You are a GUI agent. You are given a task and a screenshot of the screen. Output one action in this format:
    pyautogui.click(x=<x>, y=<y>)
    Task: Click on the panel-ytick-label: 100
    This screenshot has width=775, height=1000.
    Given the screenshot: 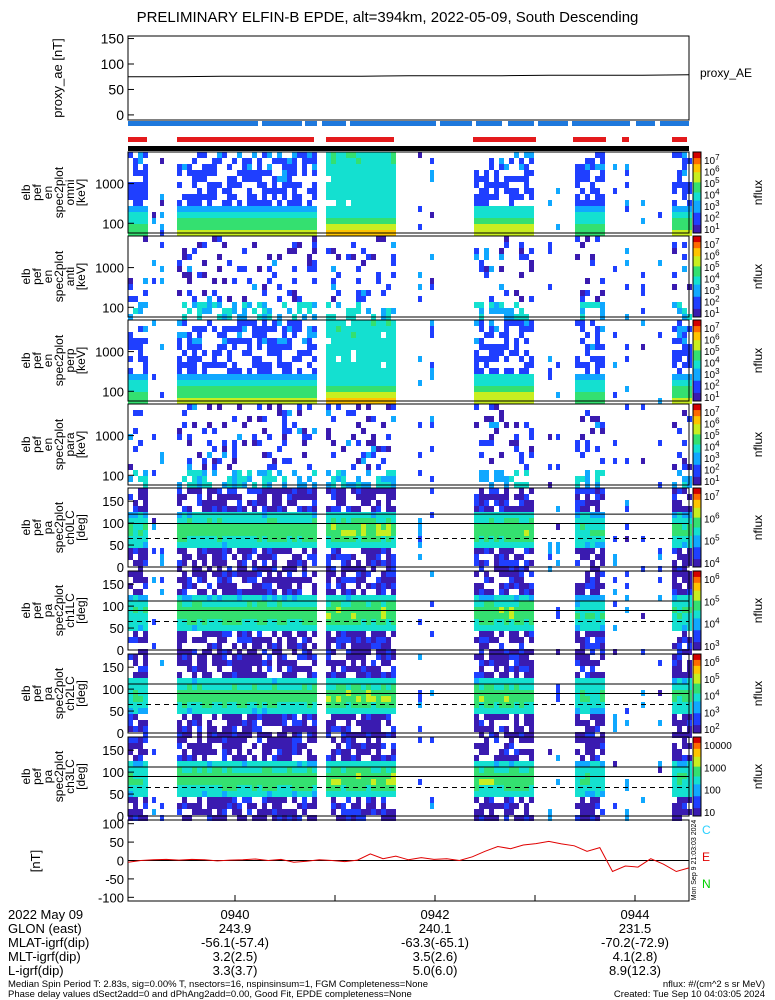 What is the action you would take?
    pyautogui.click(x=113, y=391)
    